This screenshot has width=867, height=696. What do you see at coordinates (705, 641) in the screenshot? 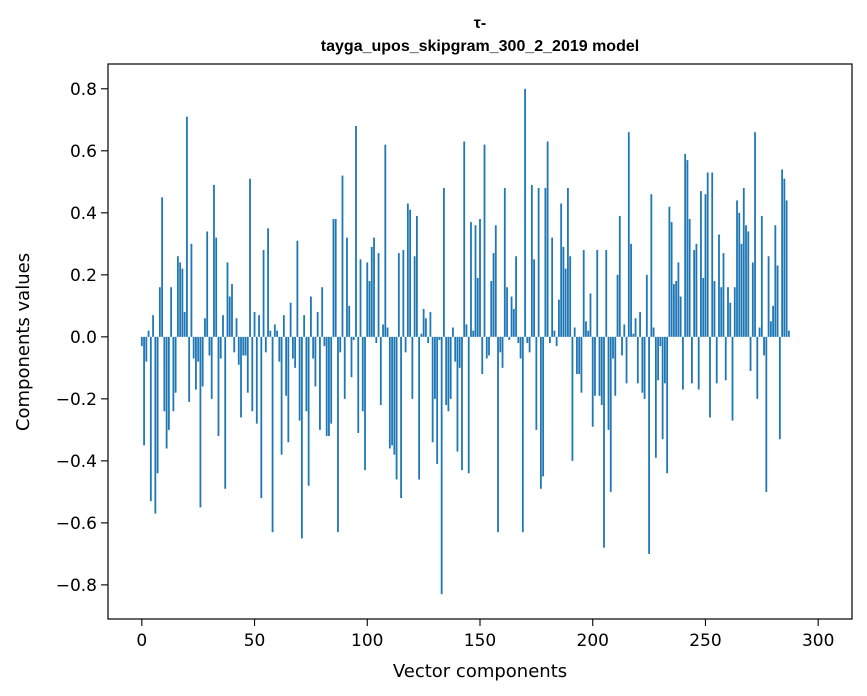
I see `x-tick-label: 250` at bounding box center [705, 641].